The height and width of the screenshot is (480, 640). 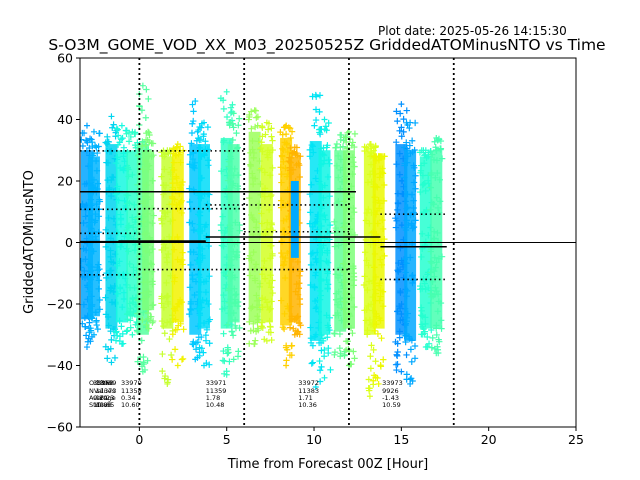 I want to click on x-tick-label: 10, so click(x=314, y=439).